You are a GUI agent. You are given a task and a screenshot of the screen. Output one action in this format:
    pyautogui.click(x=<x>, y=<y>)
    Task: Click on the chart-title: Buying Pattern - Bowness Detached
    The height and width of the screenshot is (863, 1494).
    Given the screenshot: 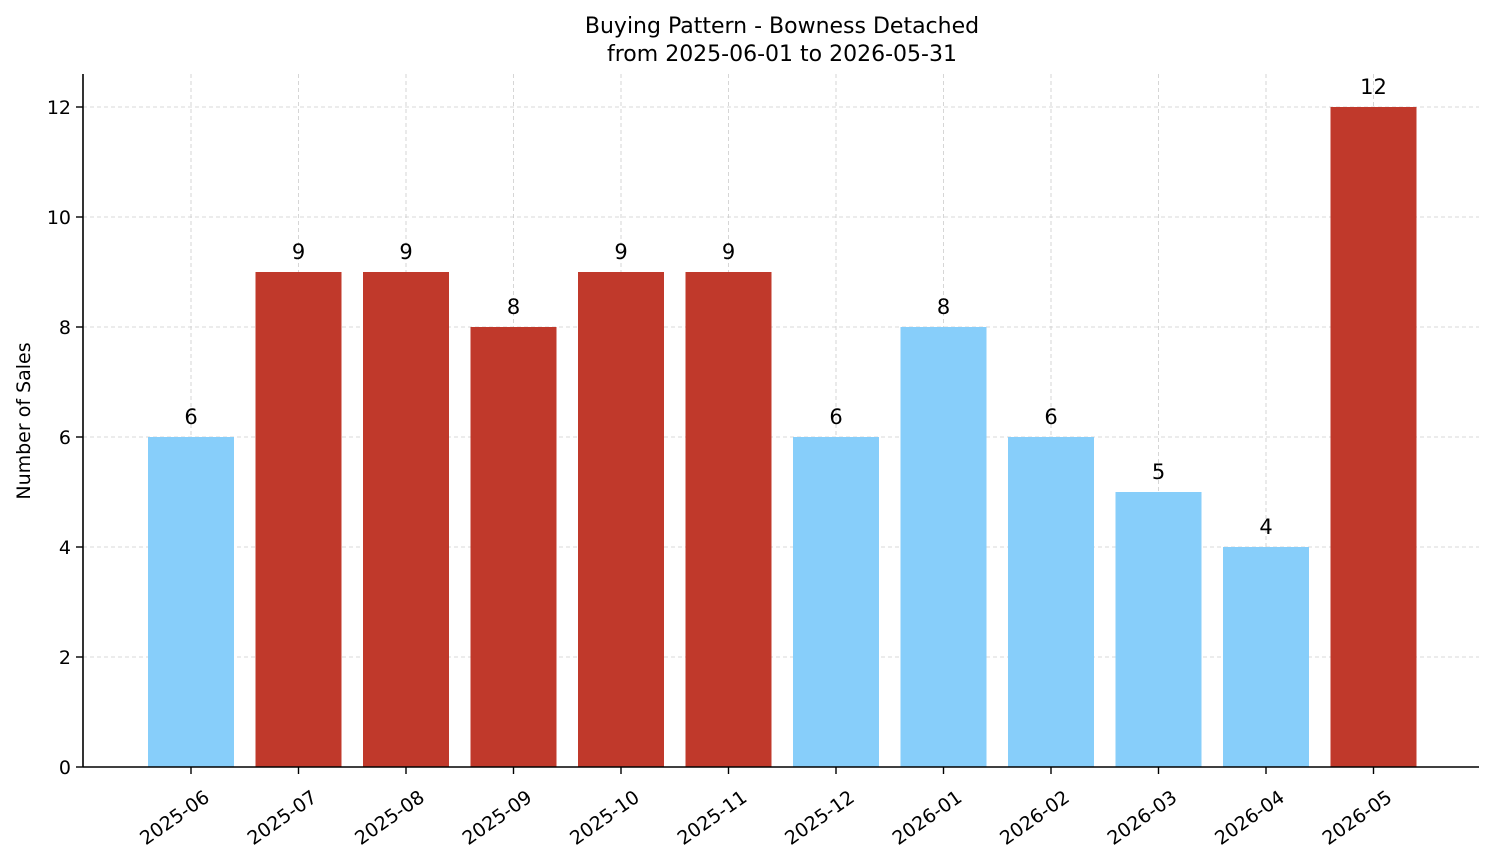 What is the action you would take?
    pyautogui.click(x=782, y=26)
    